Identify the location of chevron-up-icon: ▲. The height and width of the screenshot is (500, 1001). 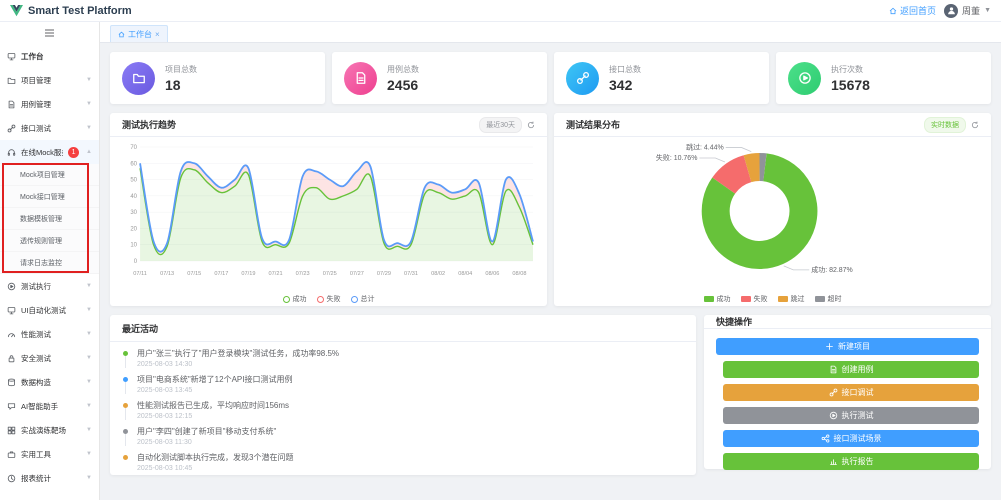
(89, 152).